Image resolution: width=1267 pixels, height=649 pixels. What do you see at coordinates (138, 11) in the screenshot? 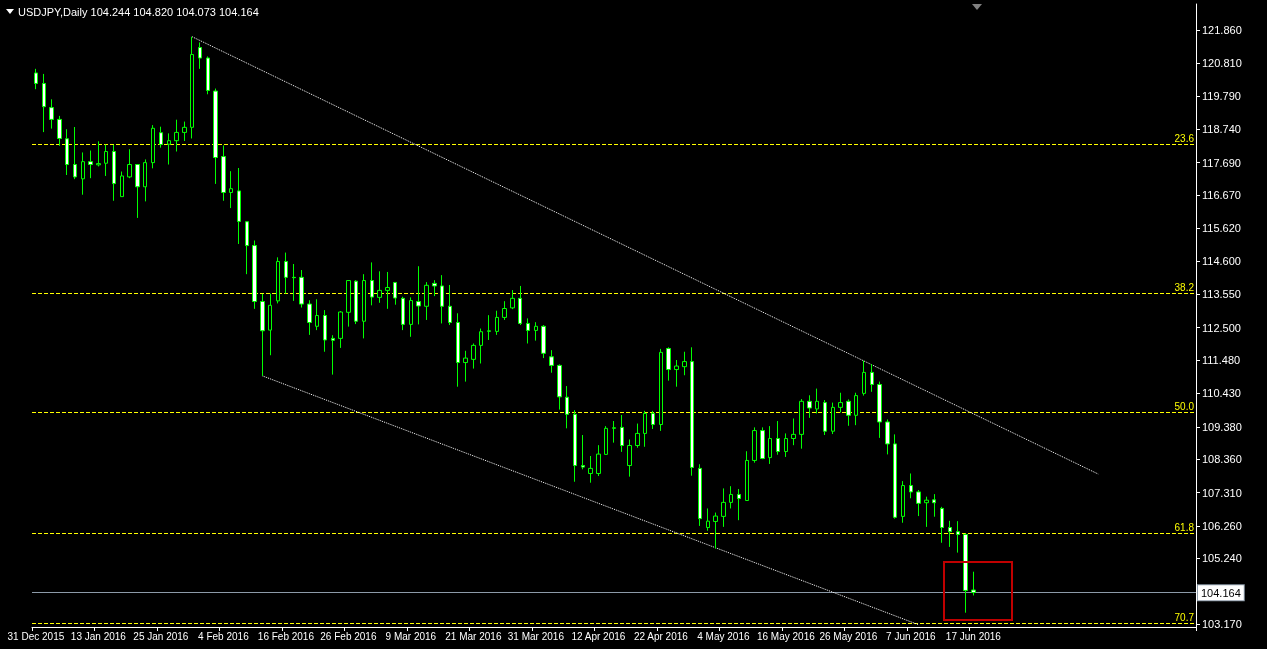
I see `chart-title: USDJPY,Daily 104.244 104.820 104.073 104.164` at bounding box center [138, 11].